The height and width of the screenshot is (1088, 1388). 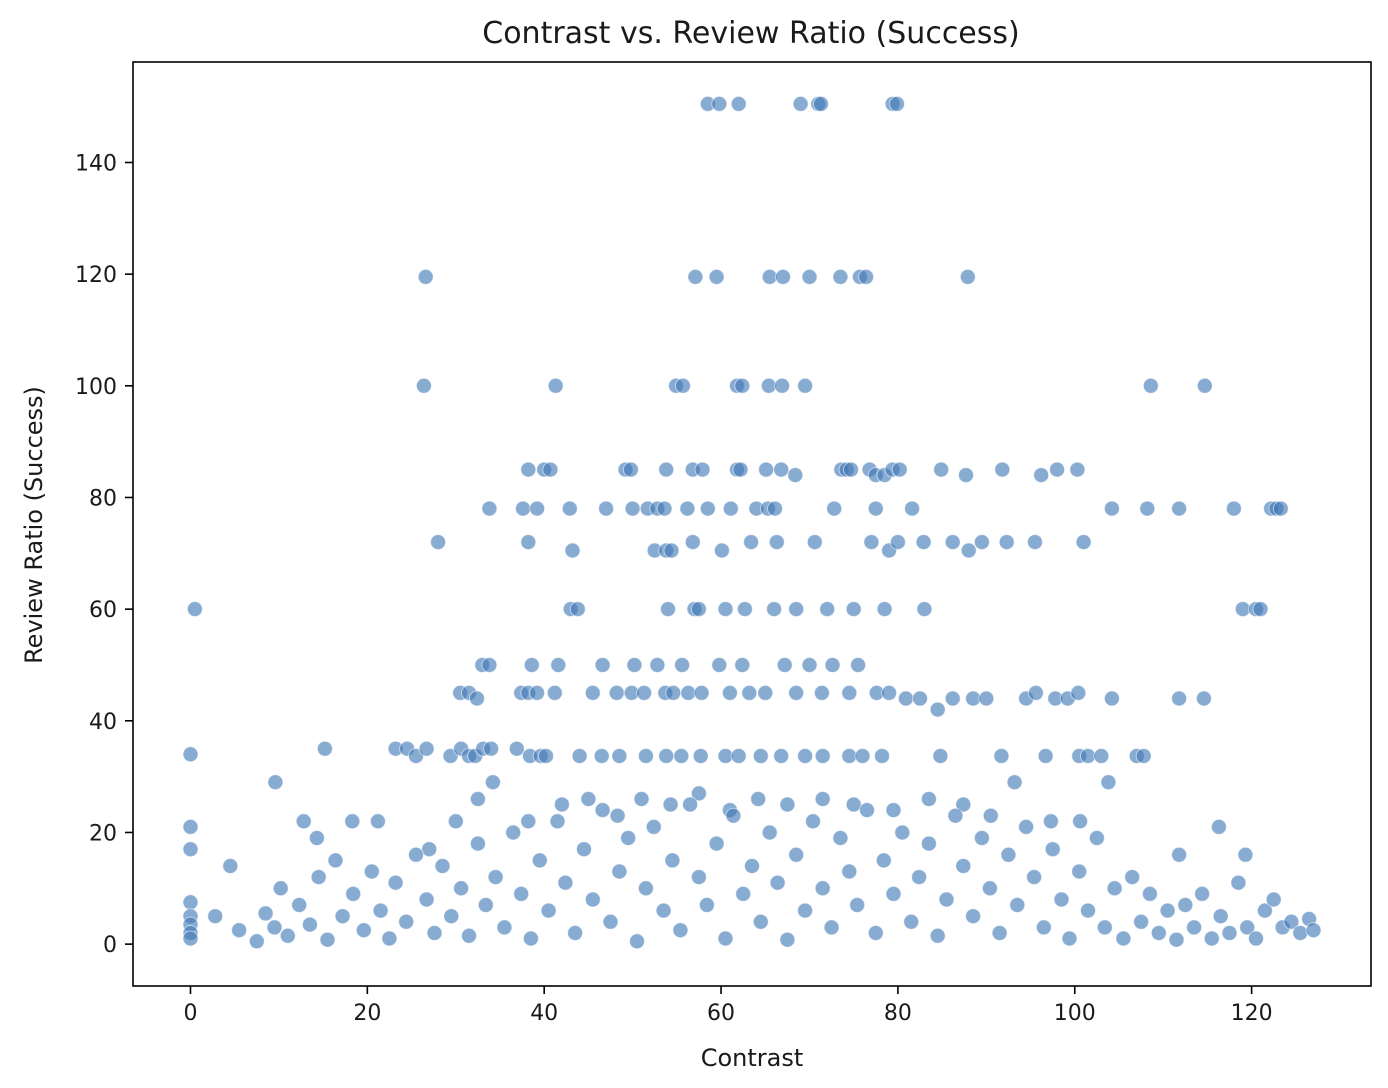 What do you see at coordinates (103, 498) in the screenshot?
I see `y-tick-label: 80` at bounding box center [103, 498].